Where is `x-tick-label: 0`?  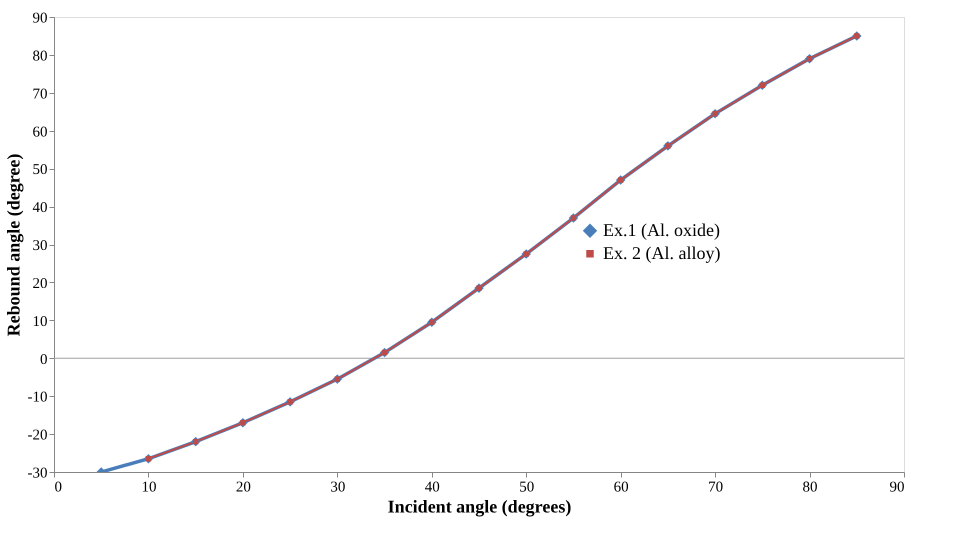 x-tick-label: 0 is located at coordinates (58, 488).